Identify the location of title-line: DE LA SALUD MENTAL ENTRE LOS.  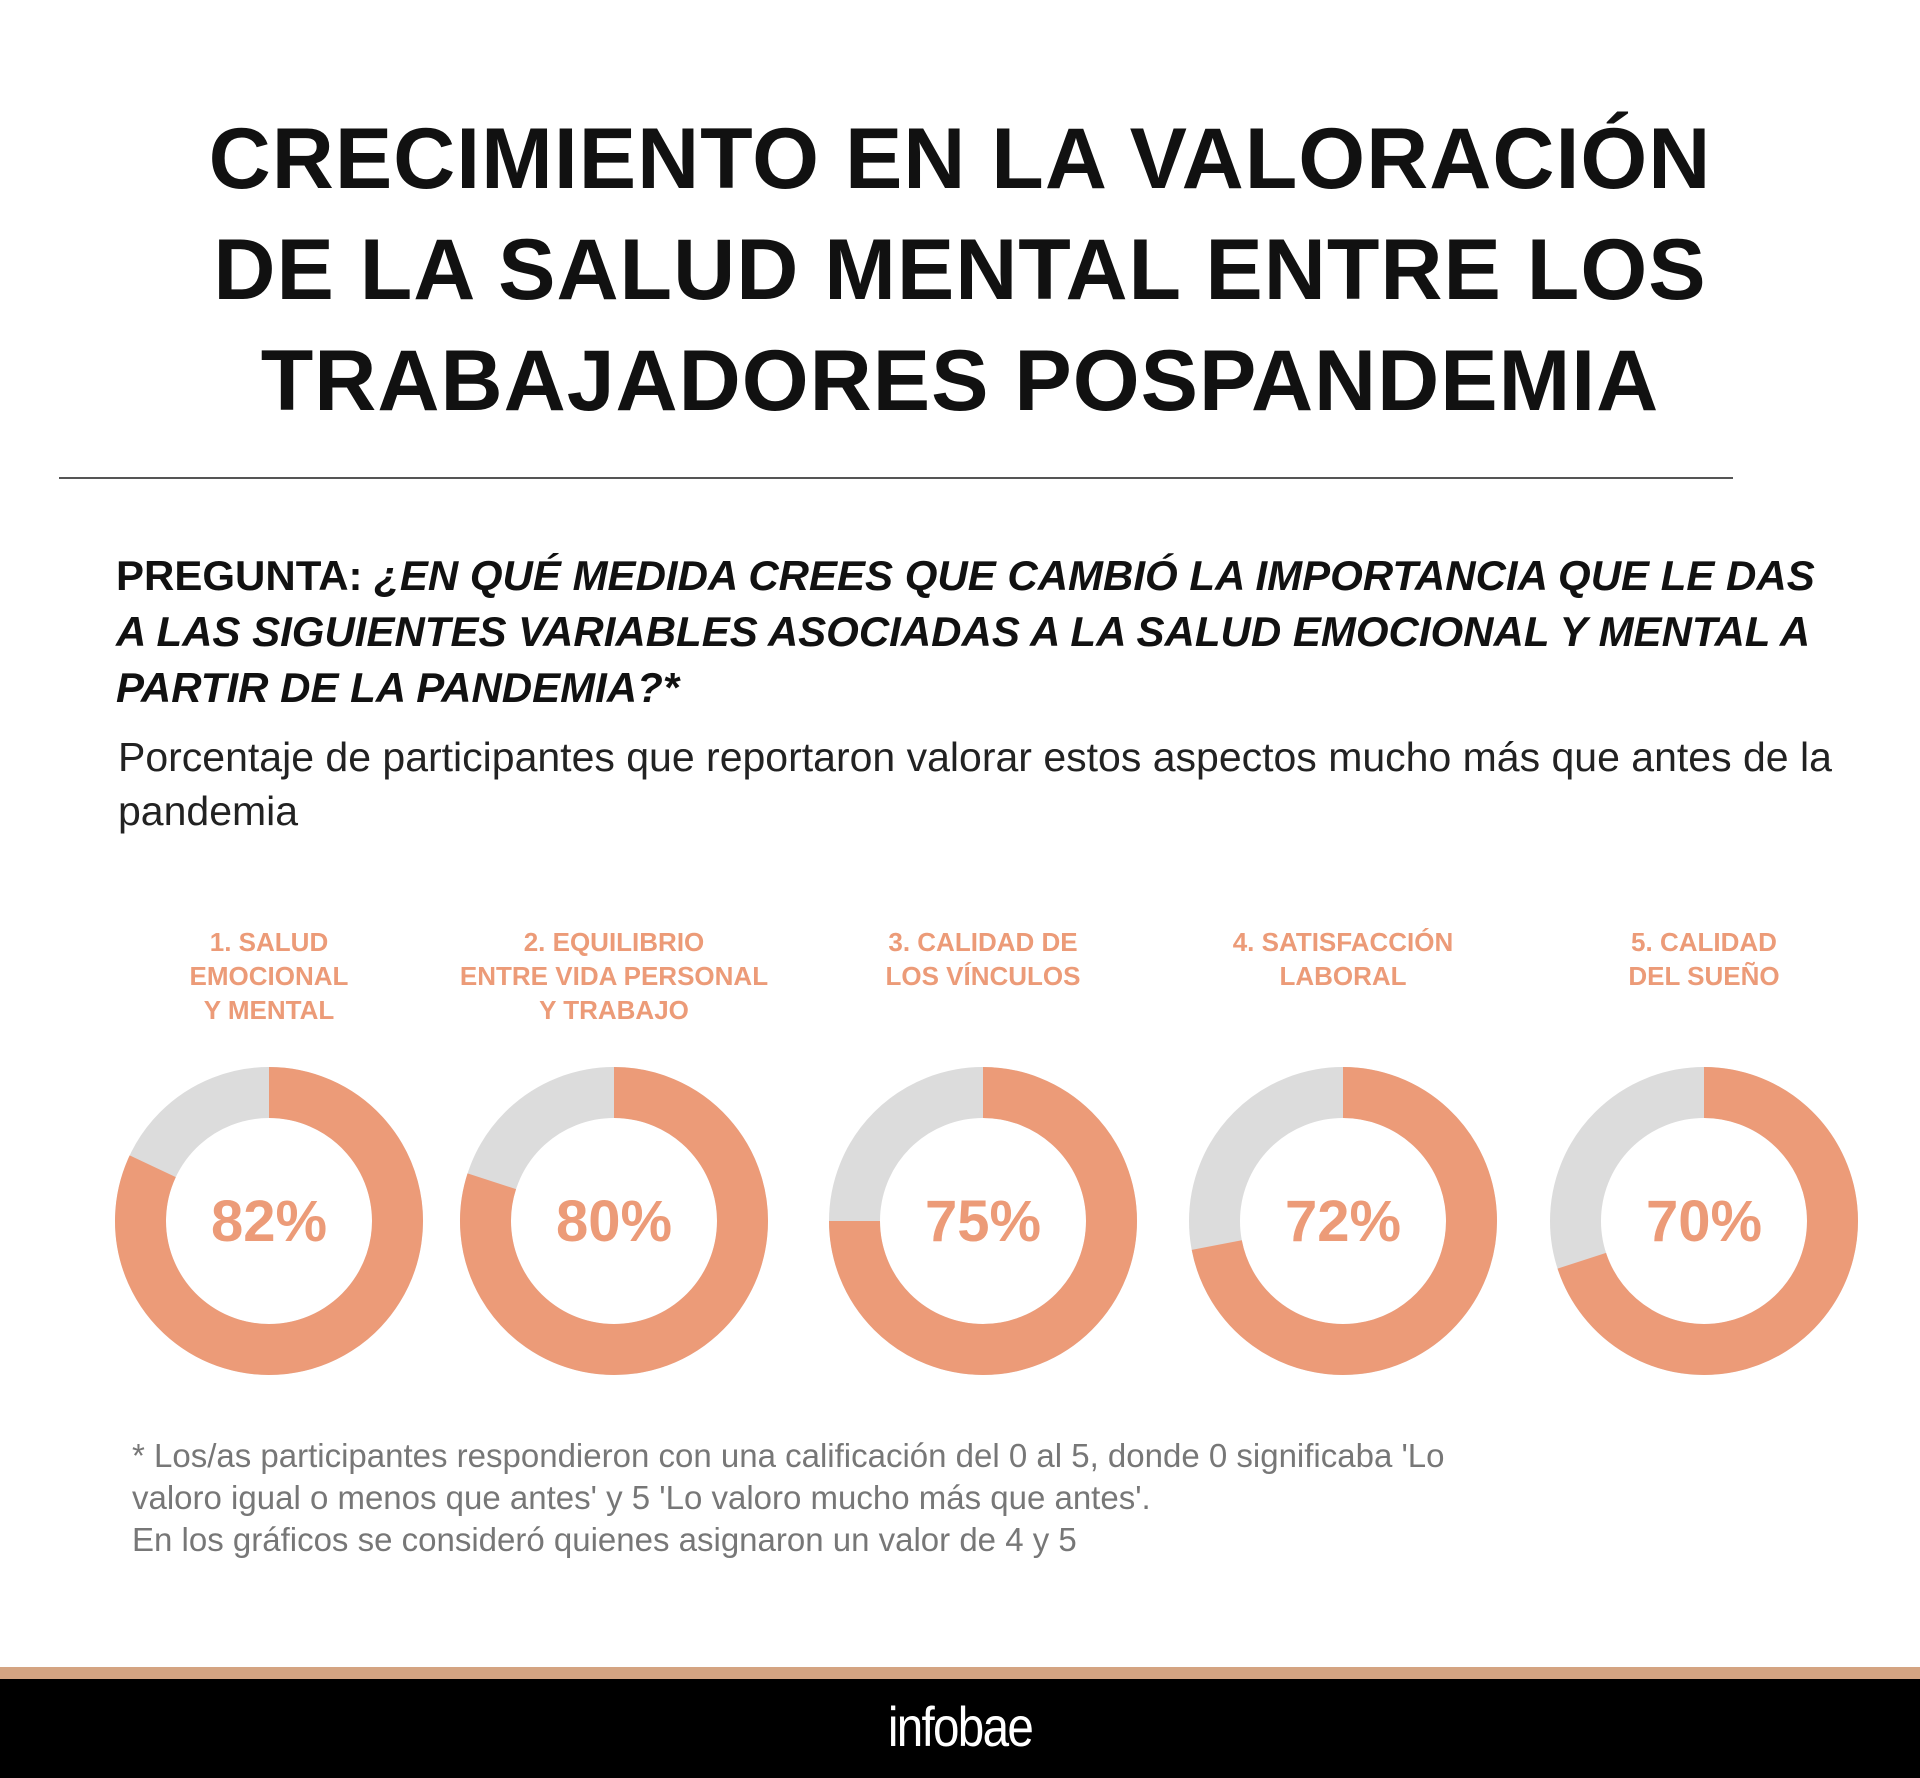
(960, 270).